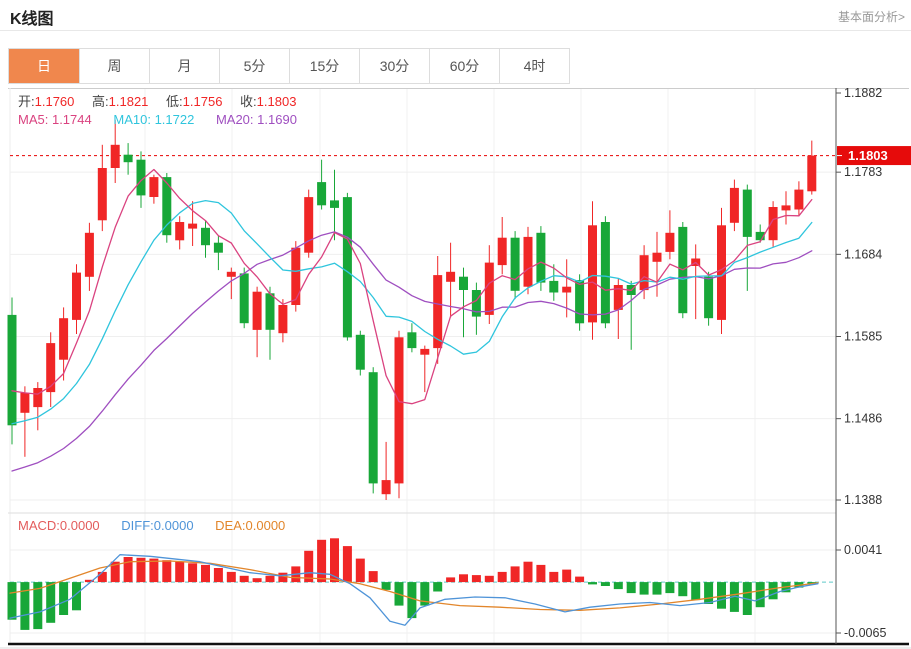 This screenshot has width=911, height=649. I want to click on price-axis-label: 1.1684, so click(863, 254).